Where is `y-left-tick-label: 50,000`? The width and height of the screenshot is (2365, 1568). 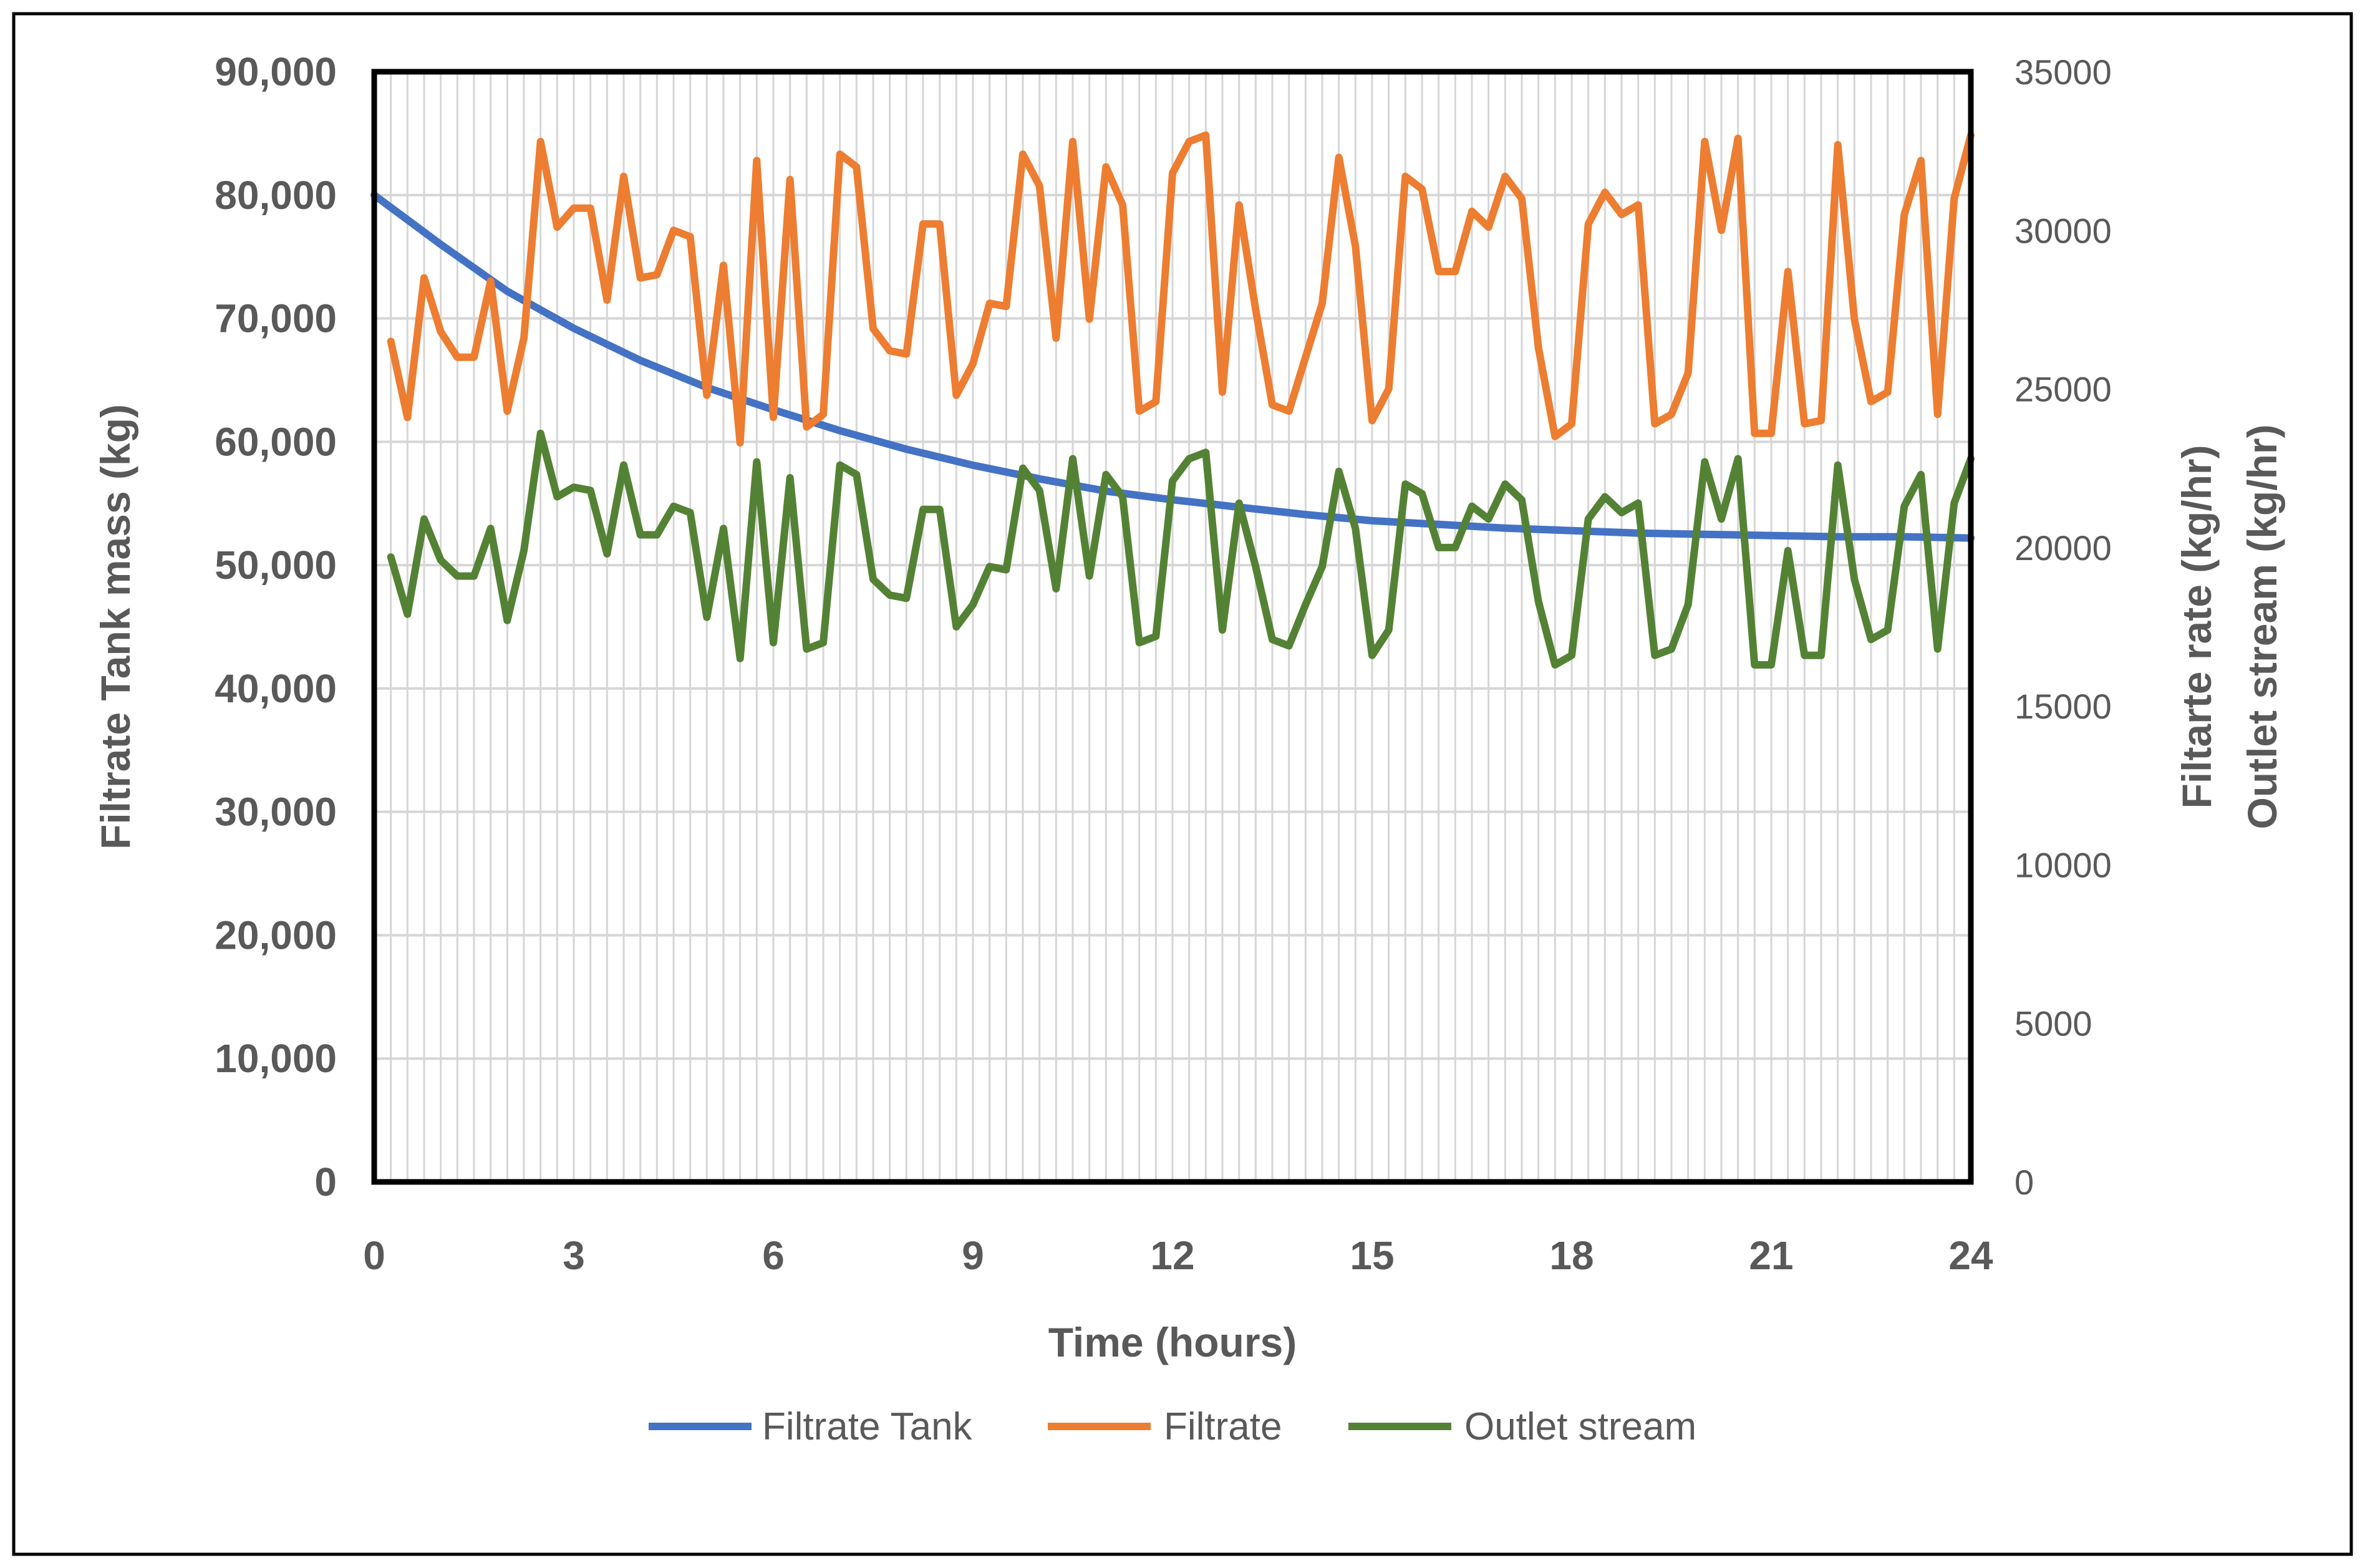 y-left-tick-label: 50,000 is located at coordinates (276, 565).